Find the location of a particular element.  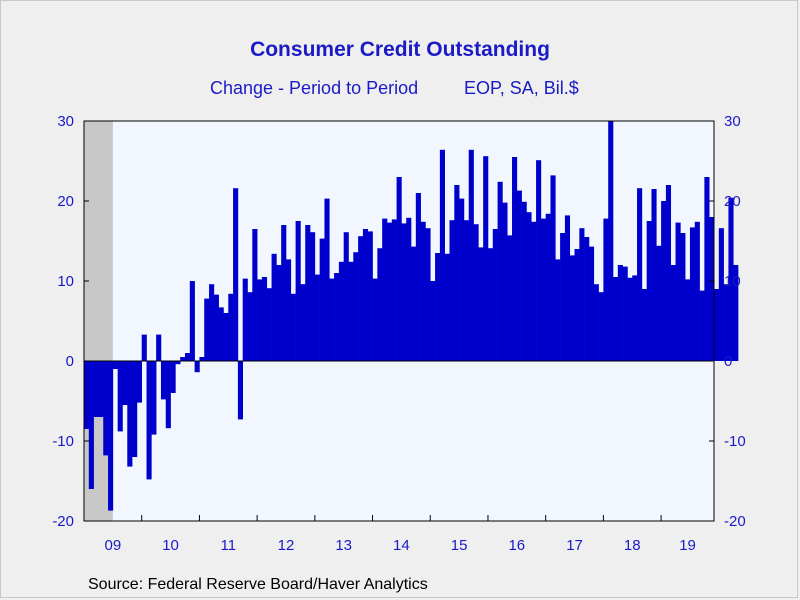

x-tick-label: 17 is located at coordinates (574, 545).